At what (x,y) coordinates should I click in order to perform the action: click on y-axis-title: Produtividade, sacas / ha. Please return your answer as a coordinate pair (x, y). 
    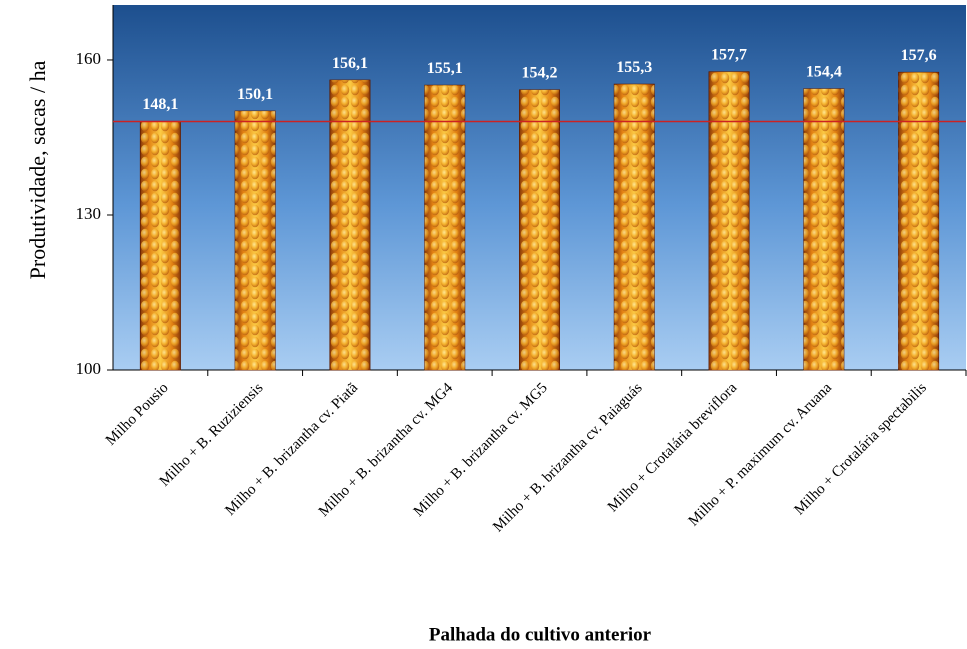
    Looking at the image, I should click on (37, 169).